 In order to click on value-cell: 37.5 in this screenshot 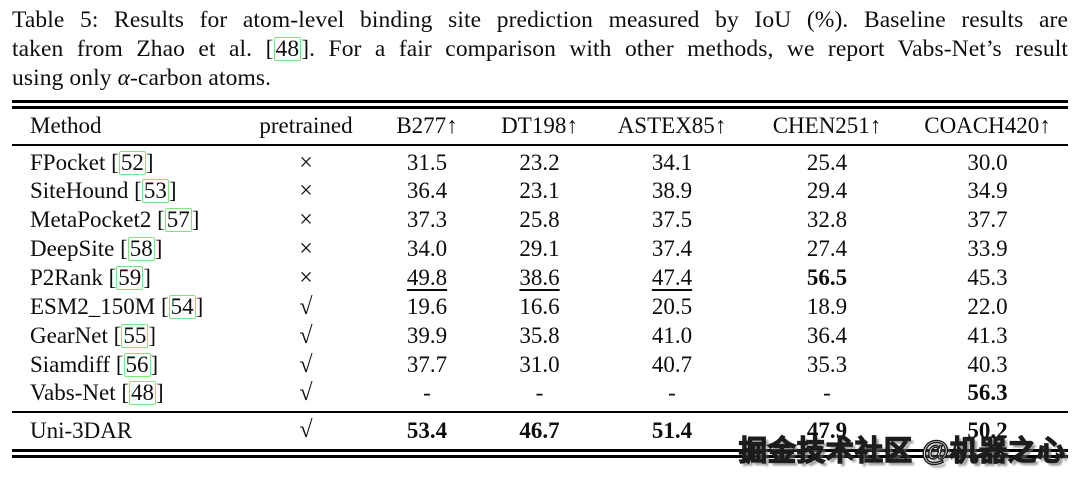, I will do `click(672, 219)`.